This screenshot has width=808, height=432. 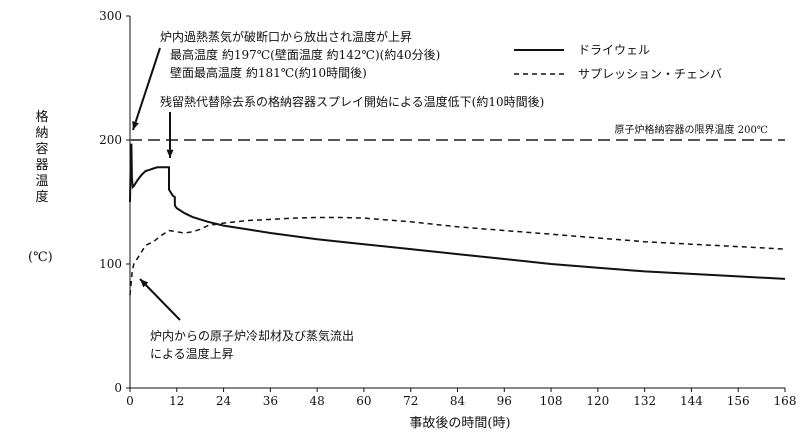 What do you see at coordinates (738, 401) in the screenshot?
I see `x-tick-label: 156` at bounding box center [738, 401].